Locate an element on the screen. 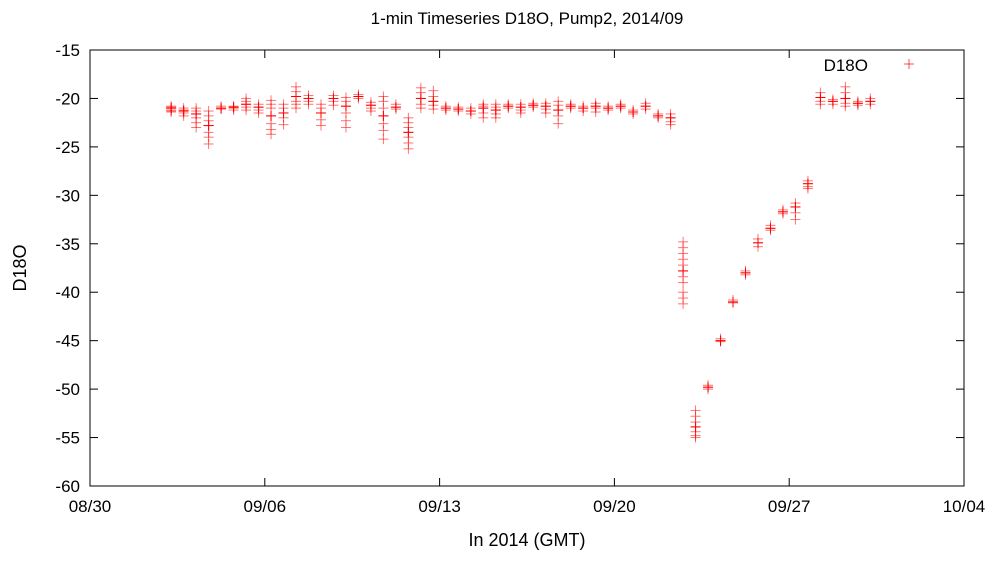  x-tick-label: 10/04 is located at coordinates (964, 506).